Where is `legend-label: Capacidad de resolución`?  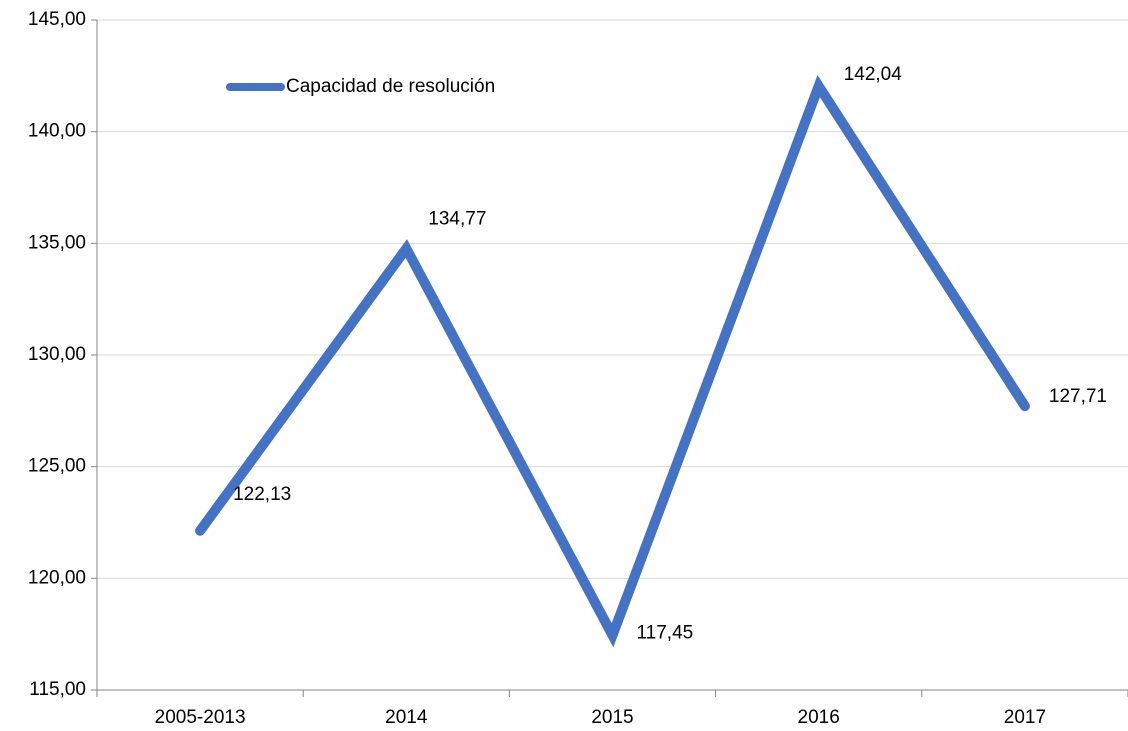 legend-label: Capacidad de resolución is located at coordinates (390, 86).